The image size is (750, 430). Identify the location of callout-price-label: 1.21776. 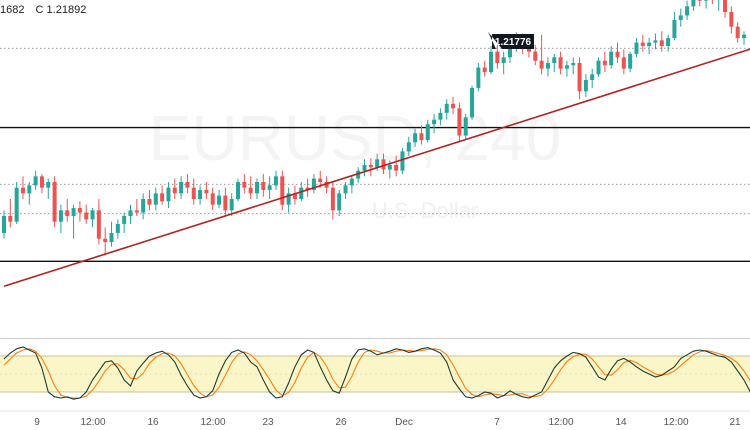
(513, 42).